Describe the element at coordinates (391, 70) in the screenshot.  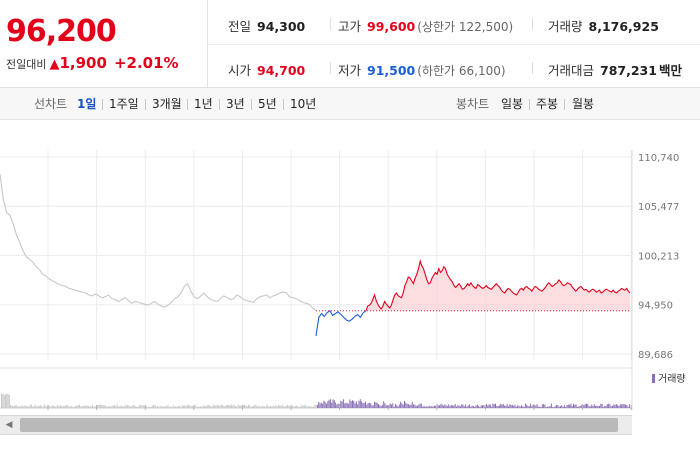
I see `stat-value: 91,500` at that location.